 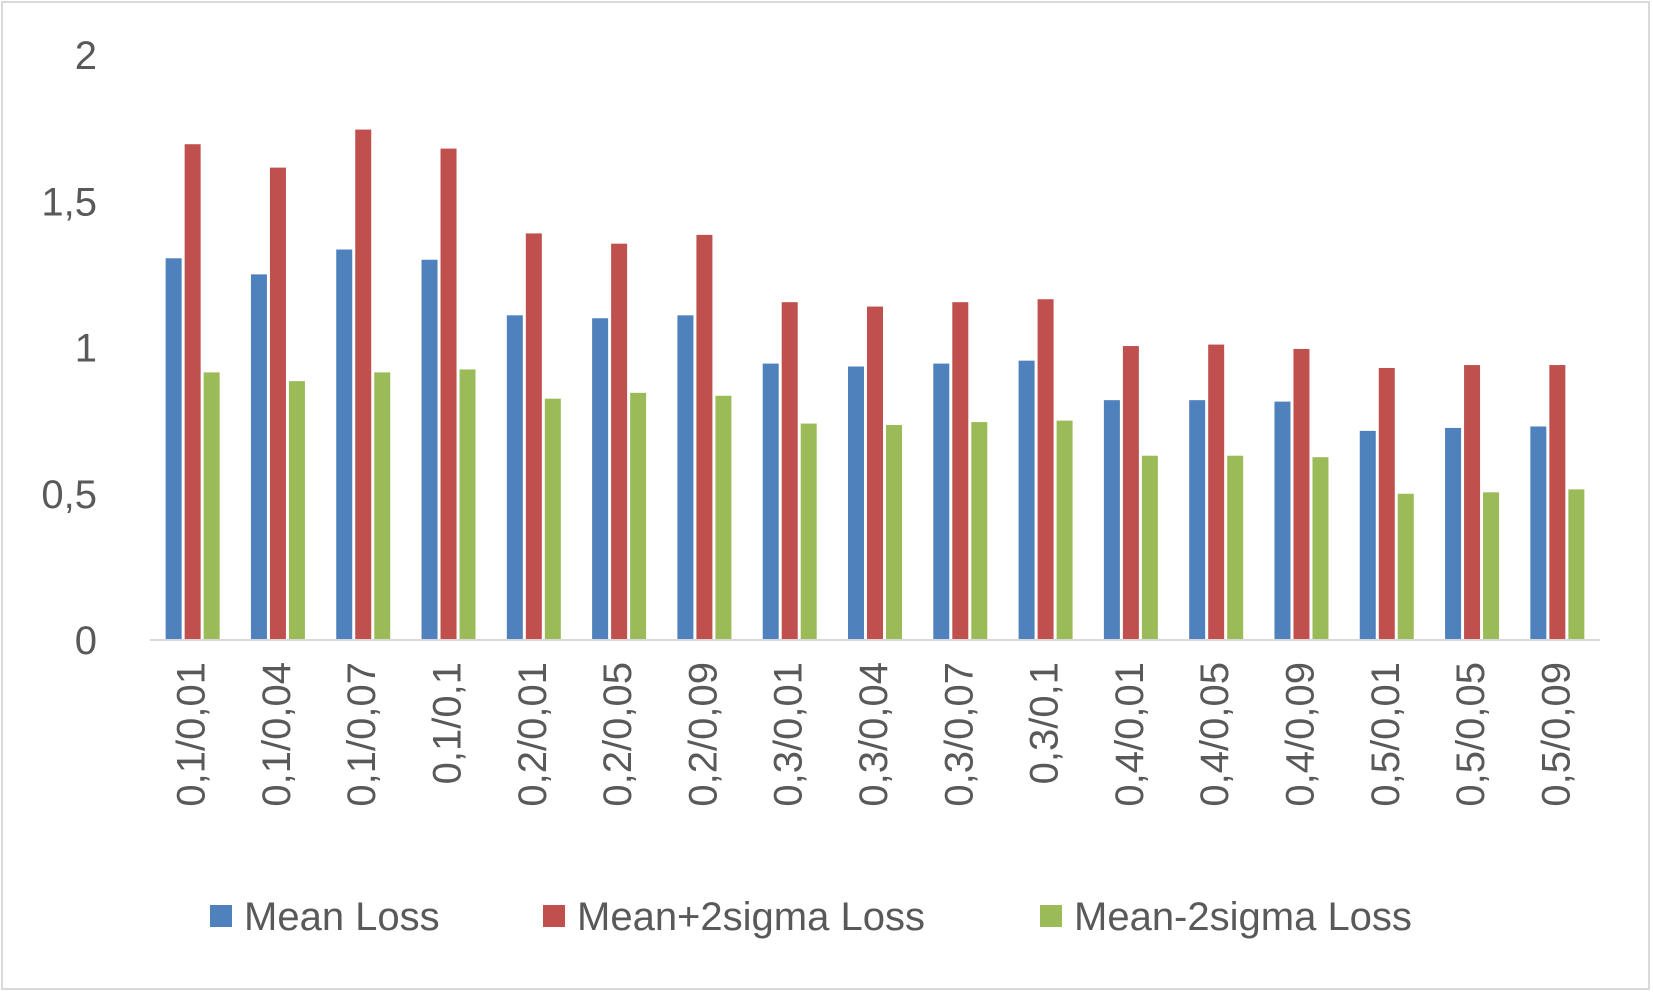 I want to click on y-tick-label: 2, so click(x=86, y=56).